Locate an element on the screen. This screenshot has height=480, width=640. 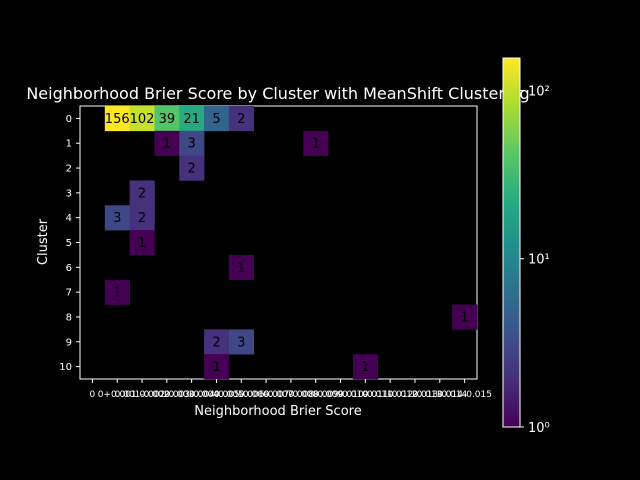
x-tick-label: 0.013-0.014 is located at coordinates (439, 395).